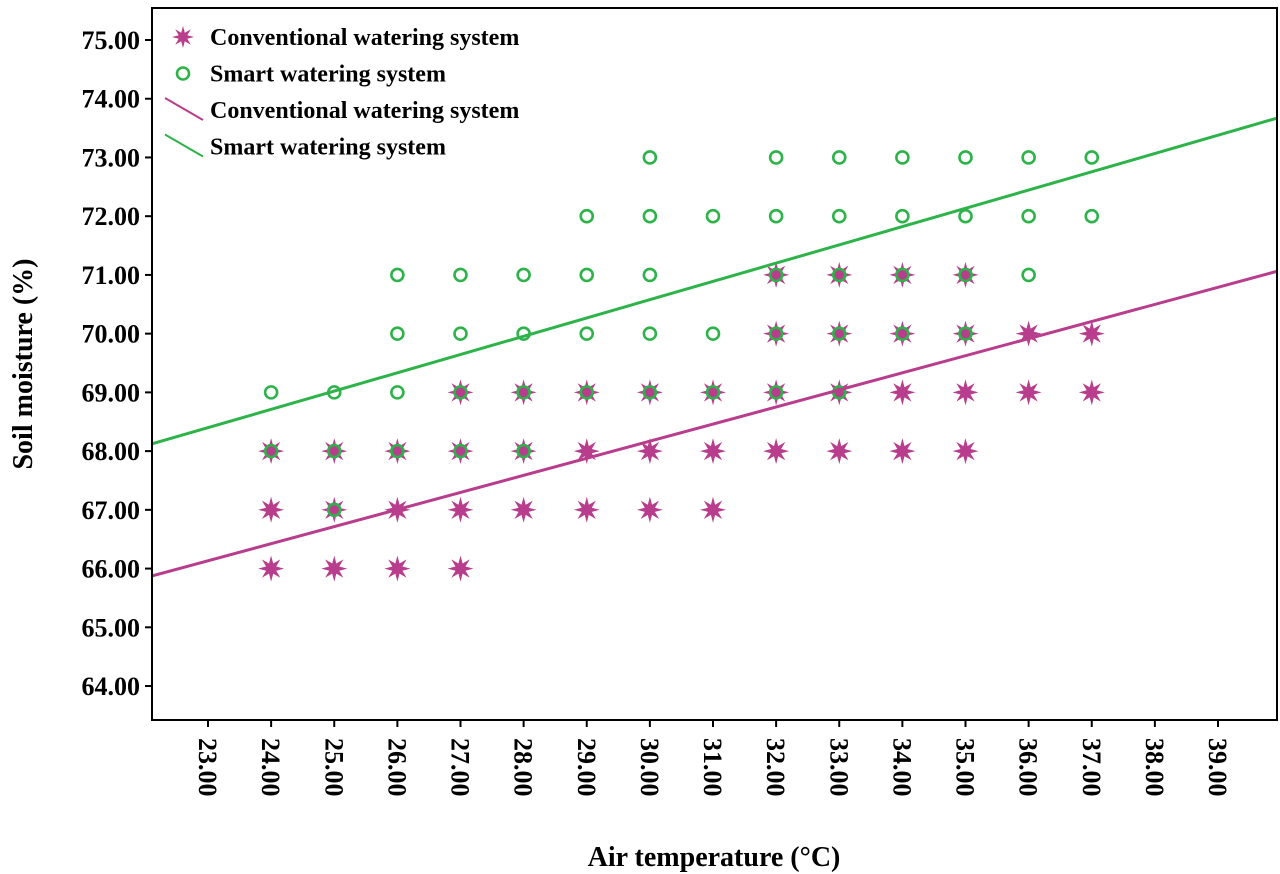 This screenshot has height=874, width=1280. I want to click on x-tick-label: 37.00, so click(1091, 767).